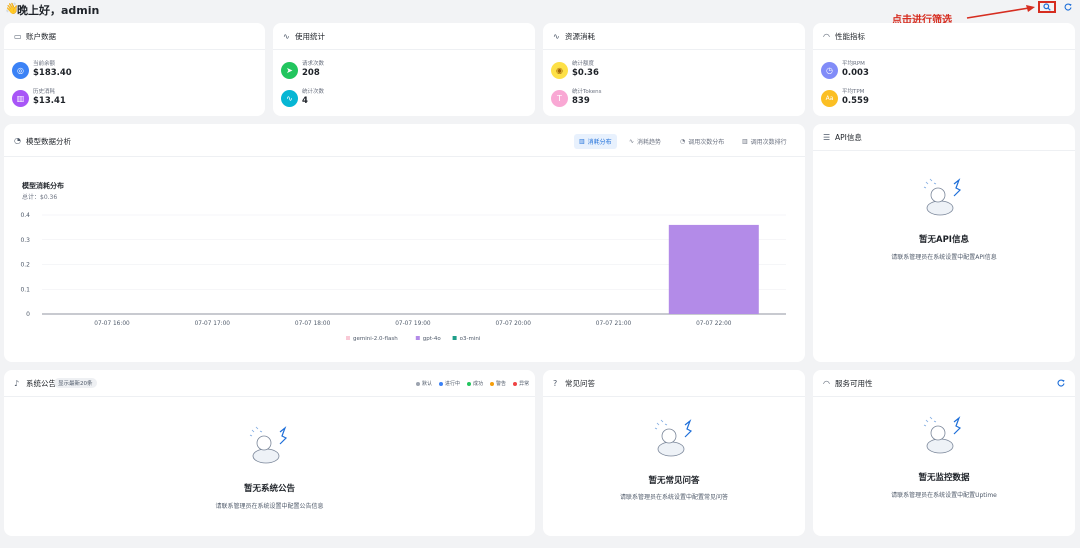  What do you see at coordinates (944, 69) in the screenshot?
I see `performance-card: ◠ 性能指标 ◷ 平均RPM 0.003 Aa 平均TPM 0.559` at bounding box center [944, 69].